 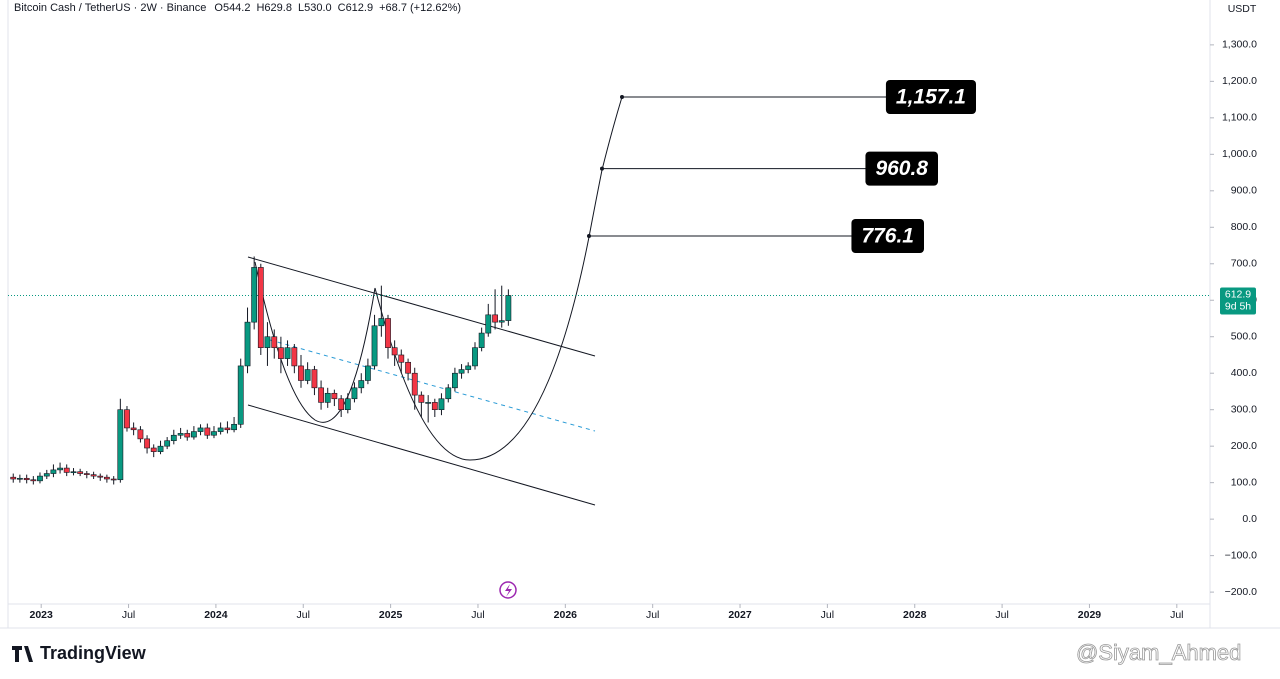 I want to click on brand: TradingView @Siyam_Ahmed, so click(x=627, y=652).